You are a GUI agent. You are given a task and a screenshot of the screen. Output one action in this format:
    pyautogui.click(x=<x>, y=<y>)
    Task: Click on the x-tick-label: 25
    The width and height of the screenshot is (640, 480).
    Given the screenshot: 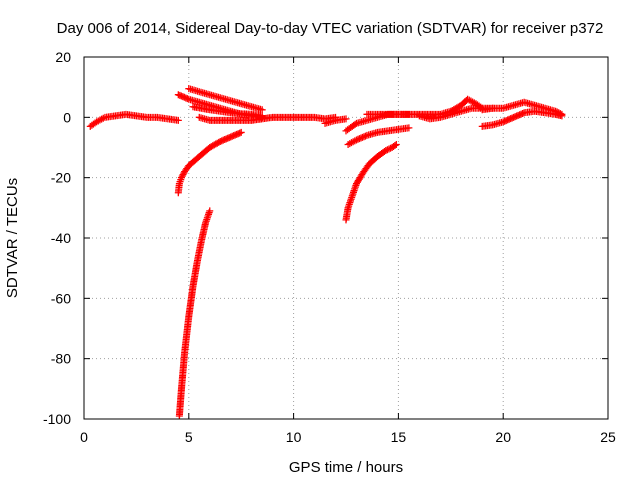 What is the action you would take?
    pyautogui.click(x=608, y=437)
    